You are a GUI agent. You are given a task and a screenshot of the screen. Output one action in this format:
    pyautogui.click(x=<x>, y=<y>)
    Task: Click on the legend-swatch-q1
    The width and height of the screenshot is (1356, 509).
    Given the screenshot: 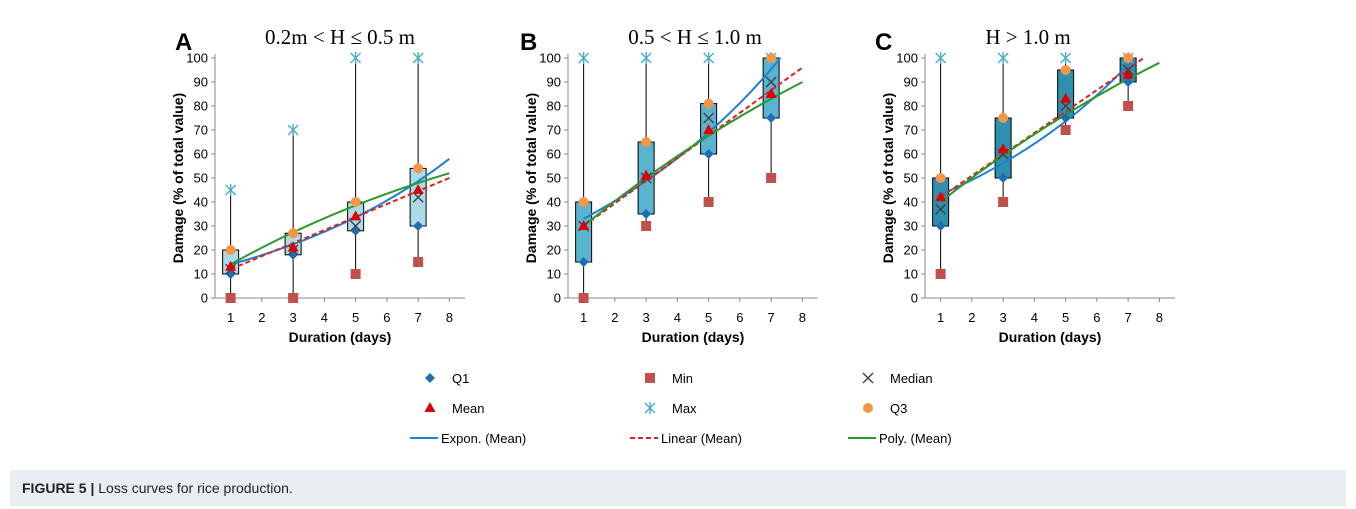 What is the action you would take?
    pyautogui.click(x=430, y=378)
    